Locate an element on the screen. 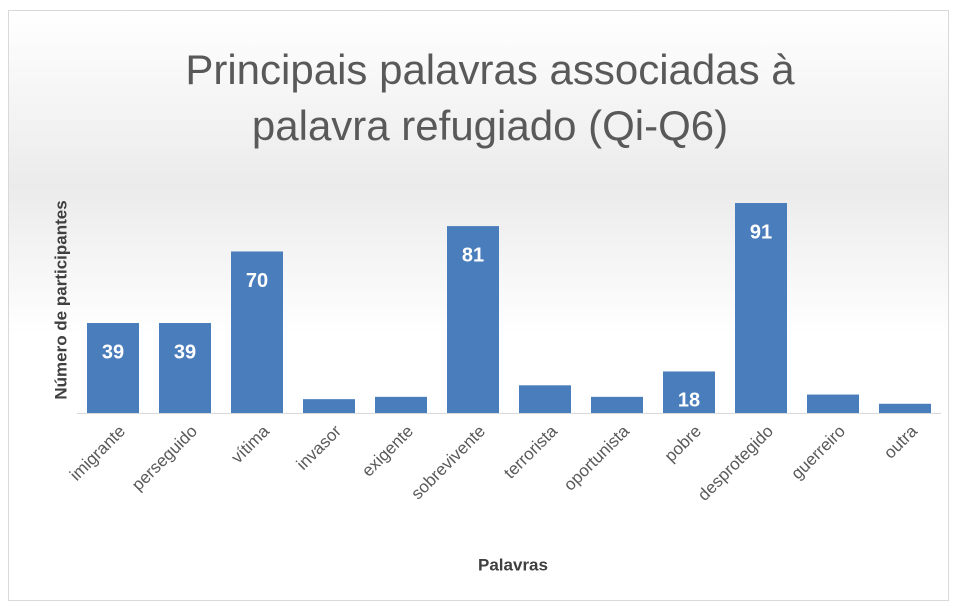 The image size is (957, 604). data-label: 70 is located at coordinates (257, 281).